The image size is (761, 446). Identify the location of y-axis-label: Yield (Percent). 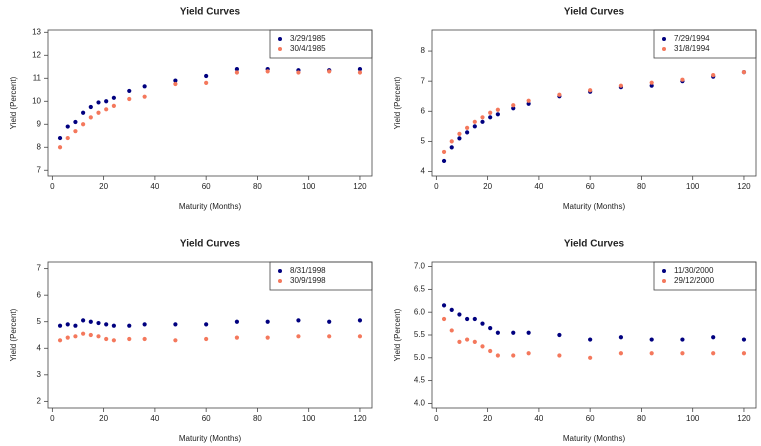
(397, 102).